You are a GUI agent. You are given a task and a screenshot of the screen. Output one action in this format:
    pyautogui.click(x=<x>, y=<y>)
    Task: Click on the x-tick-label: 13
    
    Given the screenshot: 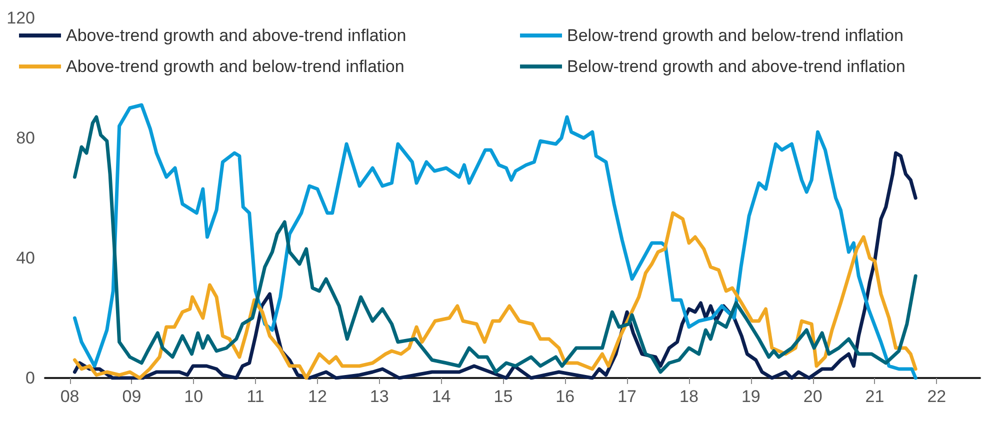 What is the action you would take?
    pyautogui.click(x=379, y=396)
    